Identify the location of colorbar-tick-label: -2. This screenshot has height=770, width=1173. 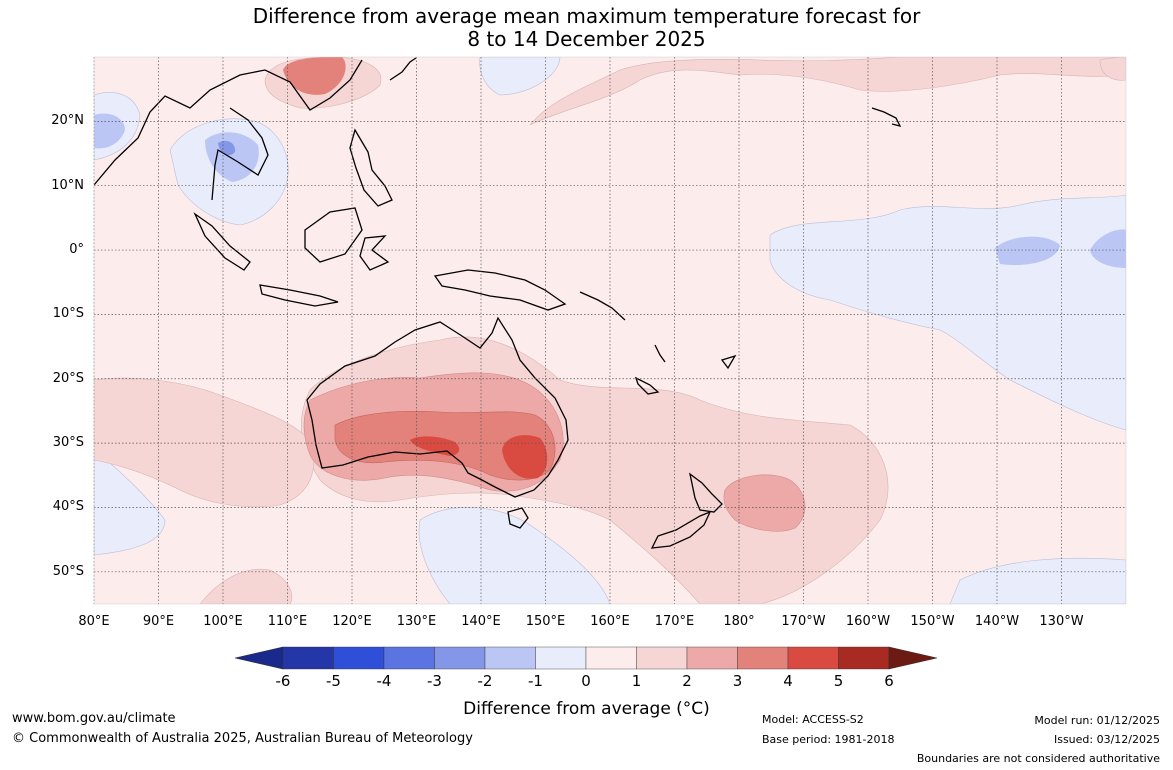
(485, 681).